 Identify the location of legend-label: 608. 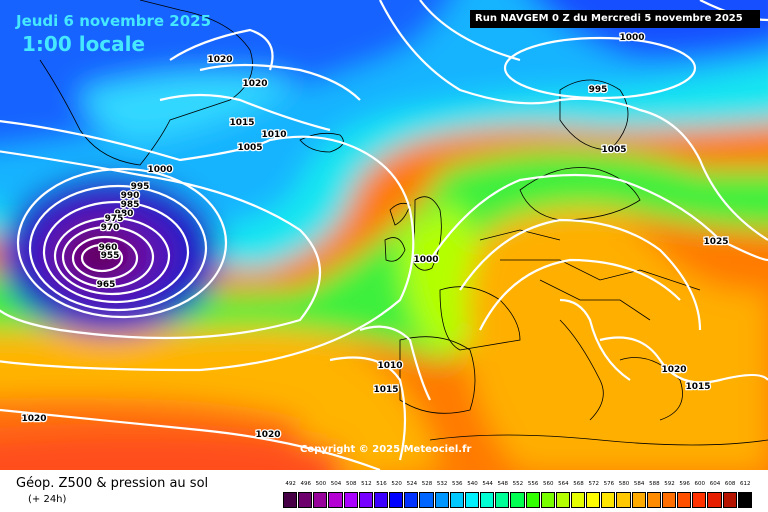
(730, 484).